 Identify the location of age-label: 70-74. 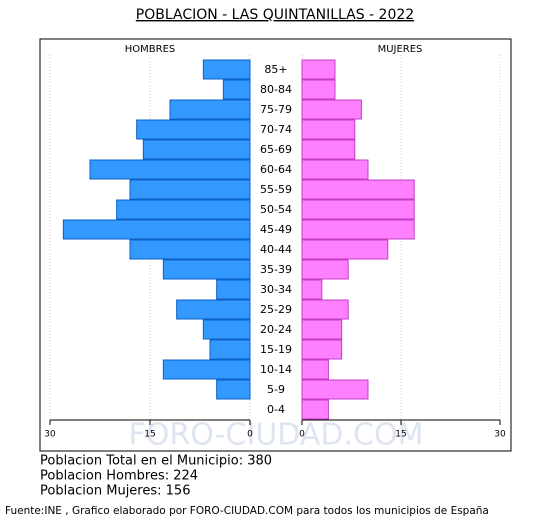
(276, 129).